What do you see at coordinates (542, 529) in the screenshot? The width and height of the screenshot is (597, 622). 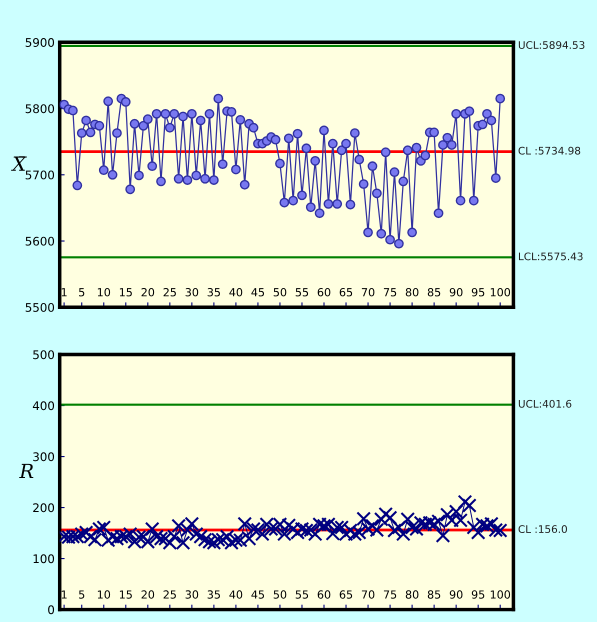 I see `ref-line-label: CL :156.0` at bounding box center [542, 529].